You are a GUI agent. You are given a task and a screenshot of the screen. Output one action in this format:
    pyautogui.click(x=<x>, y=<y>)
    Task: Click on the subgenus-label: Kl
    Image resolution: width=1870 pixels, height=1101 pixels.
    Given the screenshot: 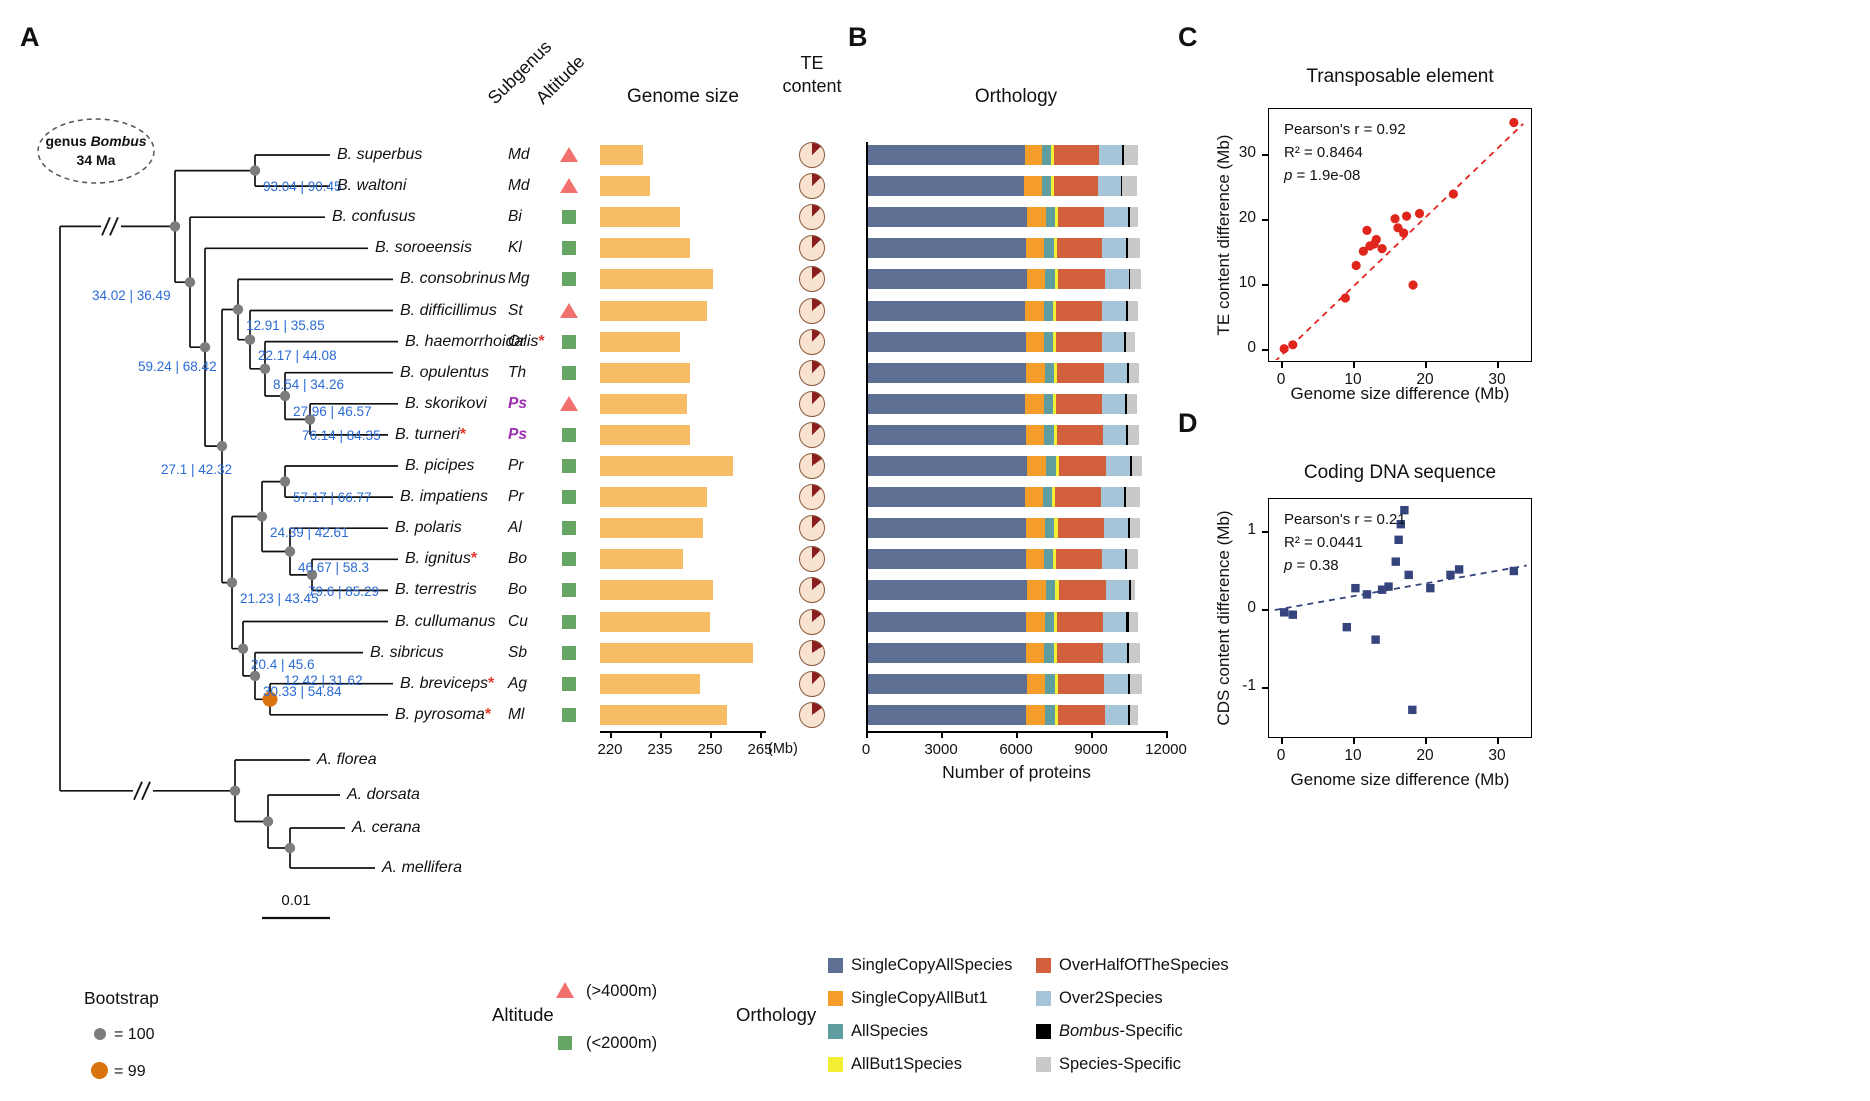 What is the action you would take?
    pyautogui.click(x=515, y=248)
    